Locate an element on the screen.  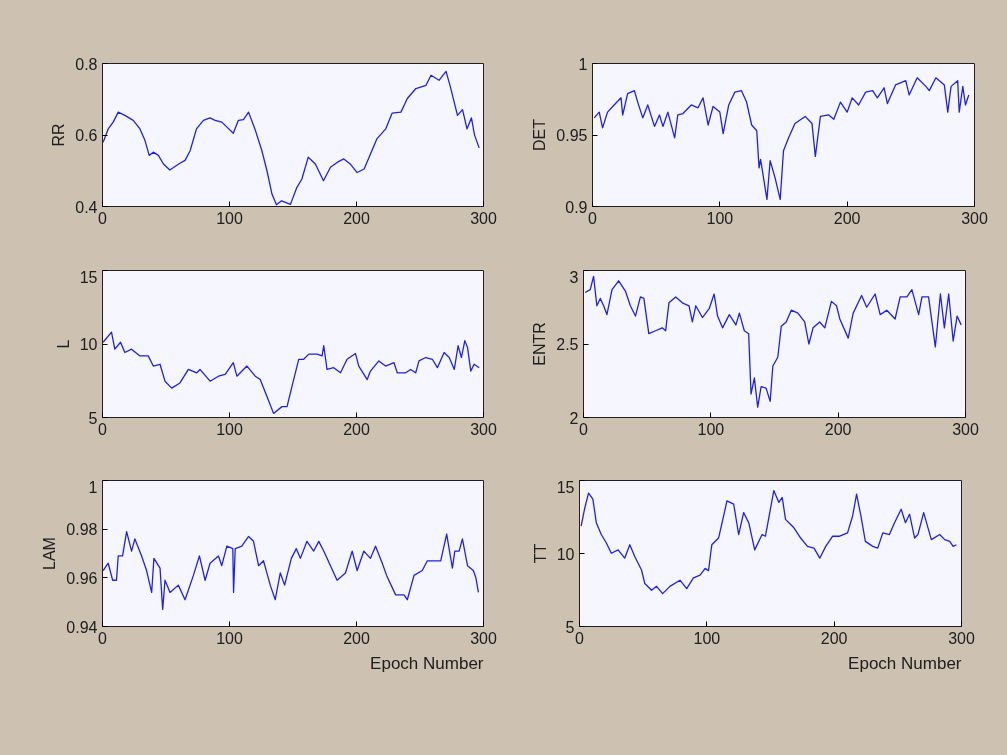
y-axis-title: LAM is located at coordinates (50, 553).